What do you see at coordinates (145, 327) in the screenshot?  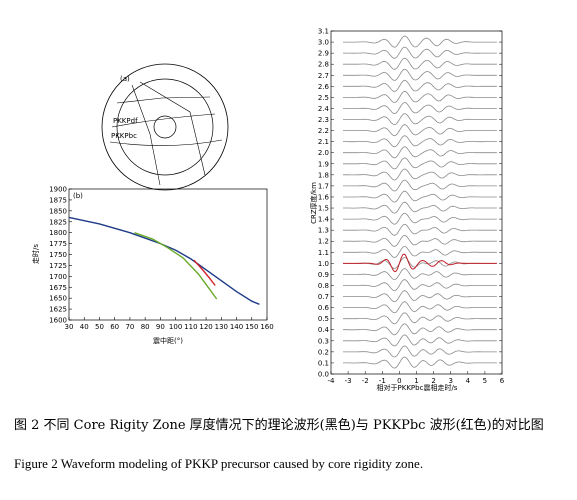 I see `x-tick-label: 80` at bounding box center [145, 327].